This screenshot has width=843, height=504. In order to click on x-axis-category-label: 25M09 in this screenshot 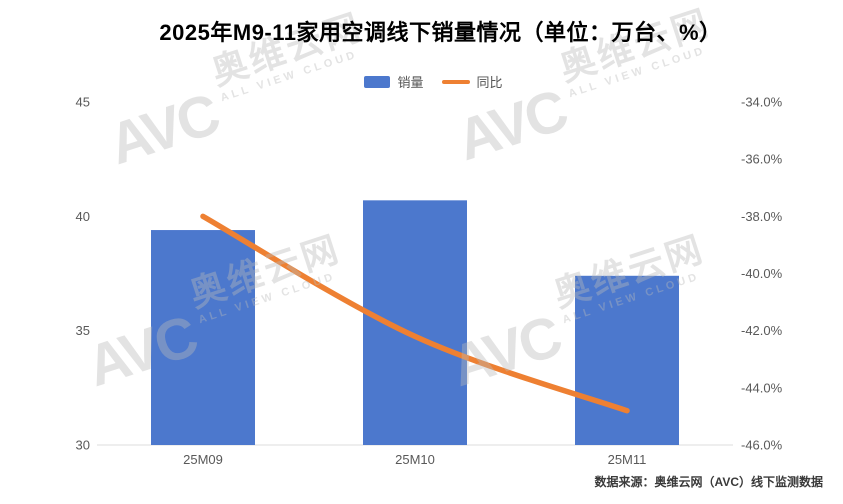, I will do `click(203, 459)`.